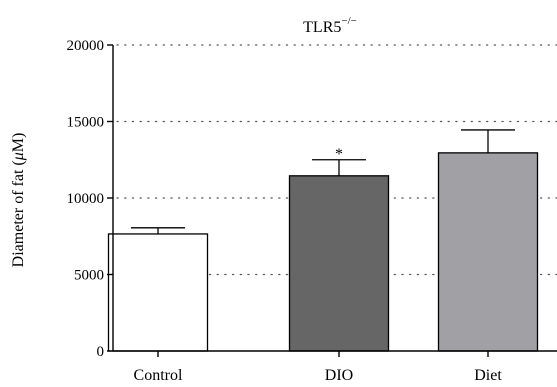 This screenshot has height=387, width=557. What do you see at coordinates (89, 276) in the screenshot?
I see `y-tick-label-5000: 5000` at bounding box center [89, 276].